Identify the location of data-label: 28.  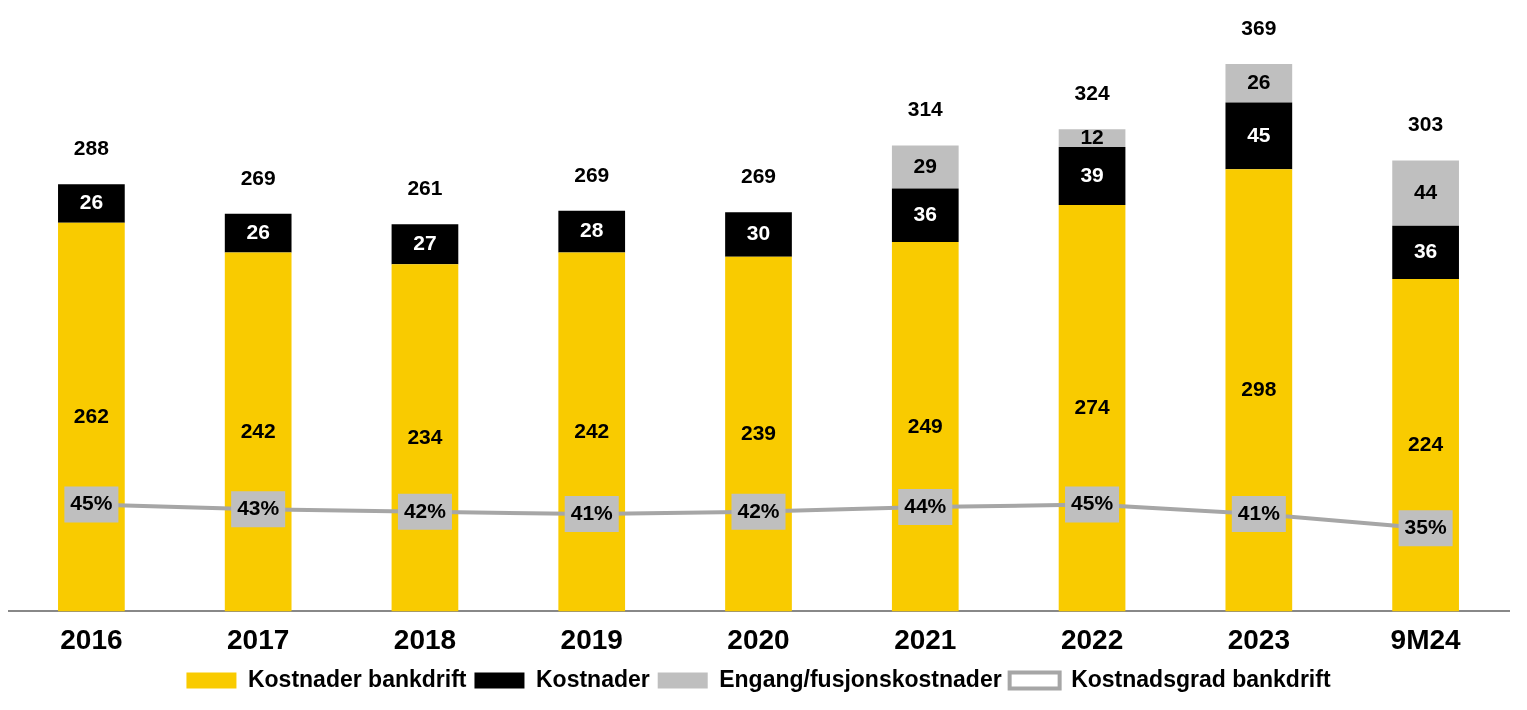
(592, 230).